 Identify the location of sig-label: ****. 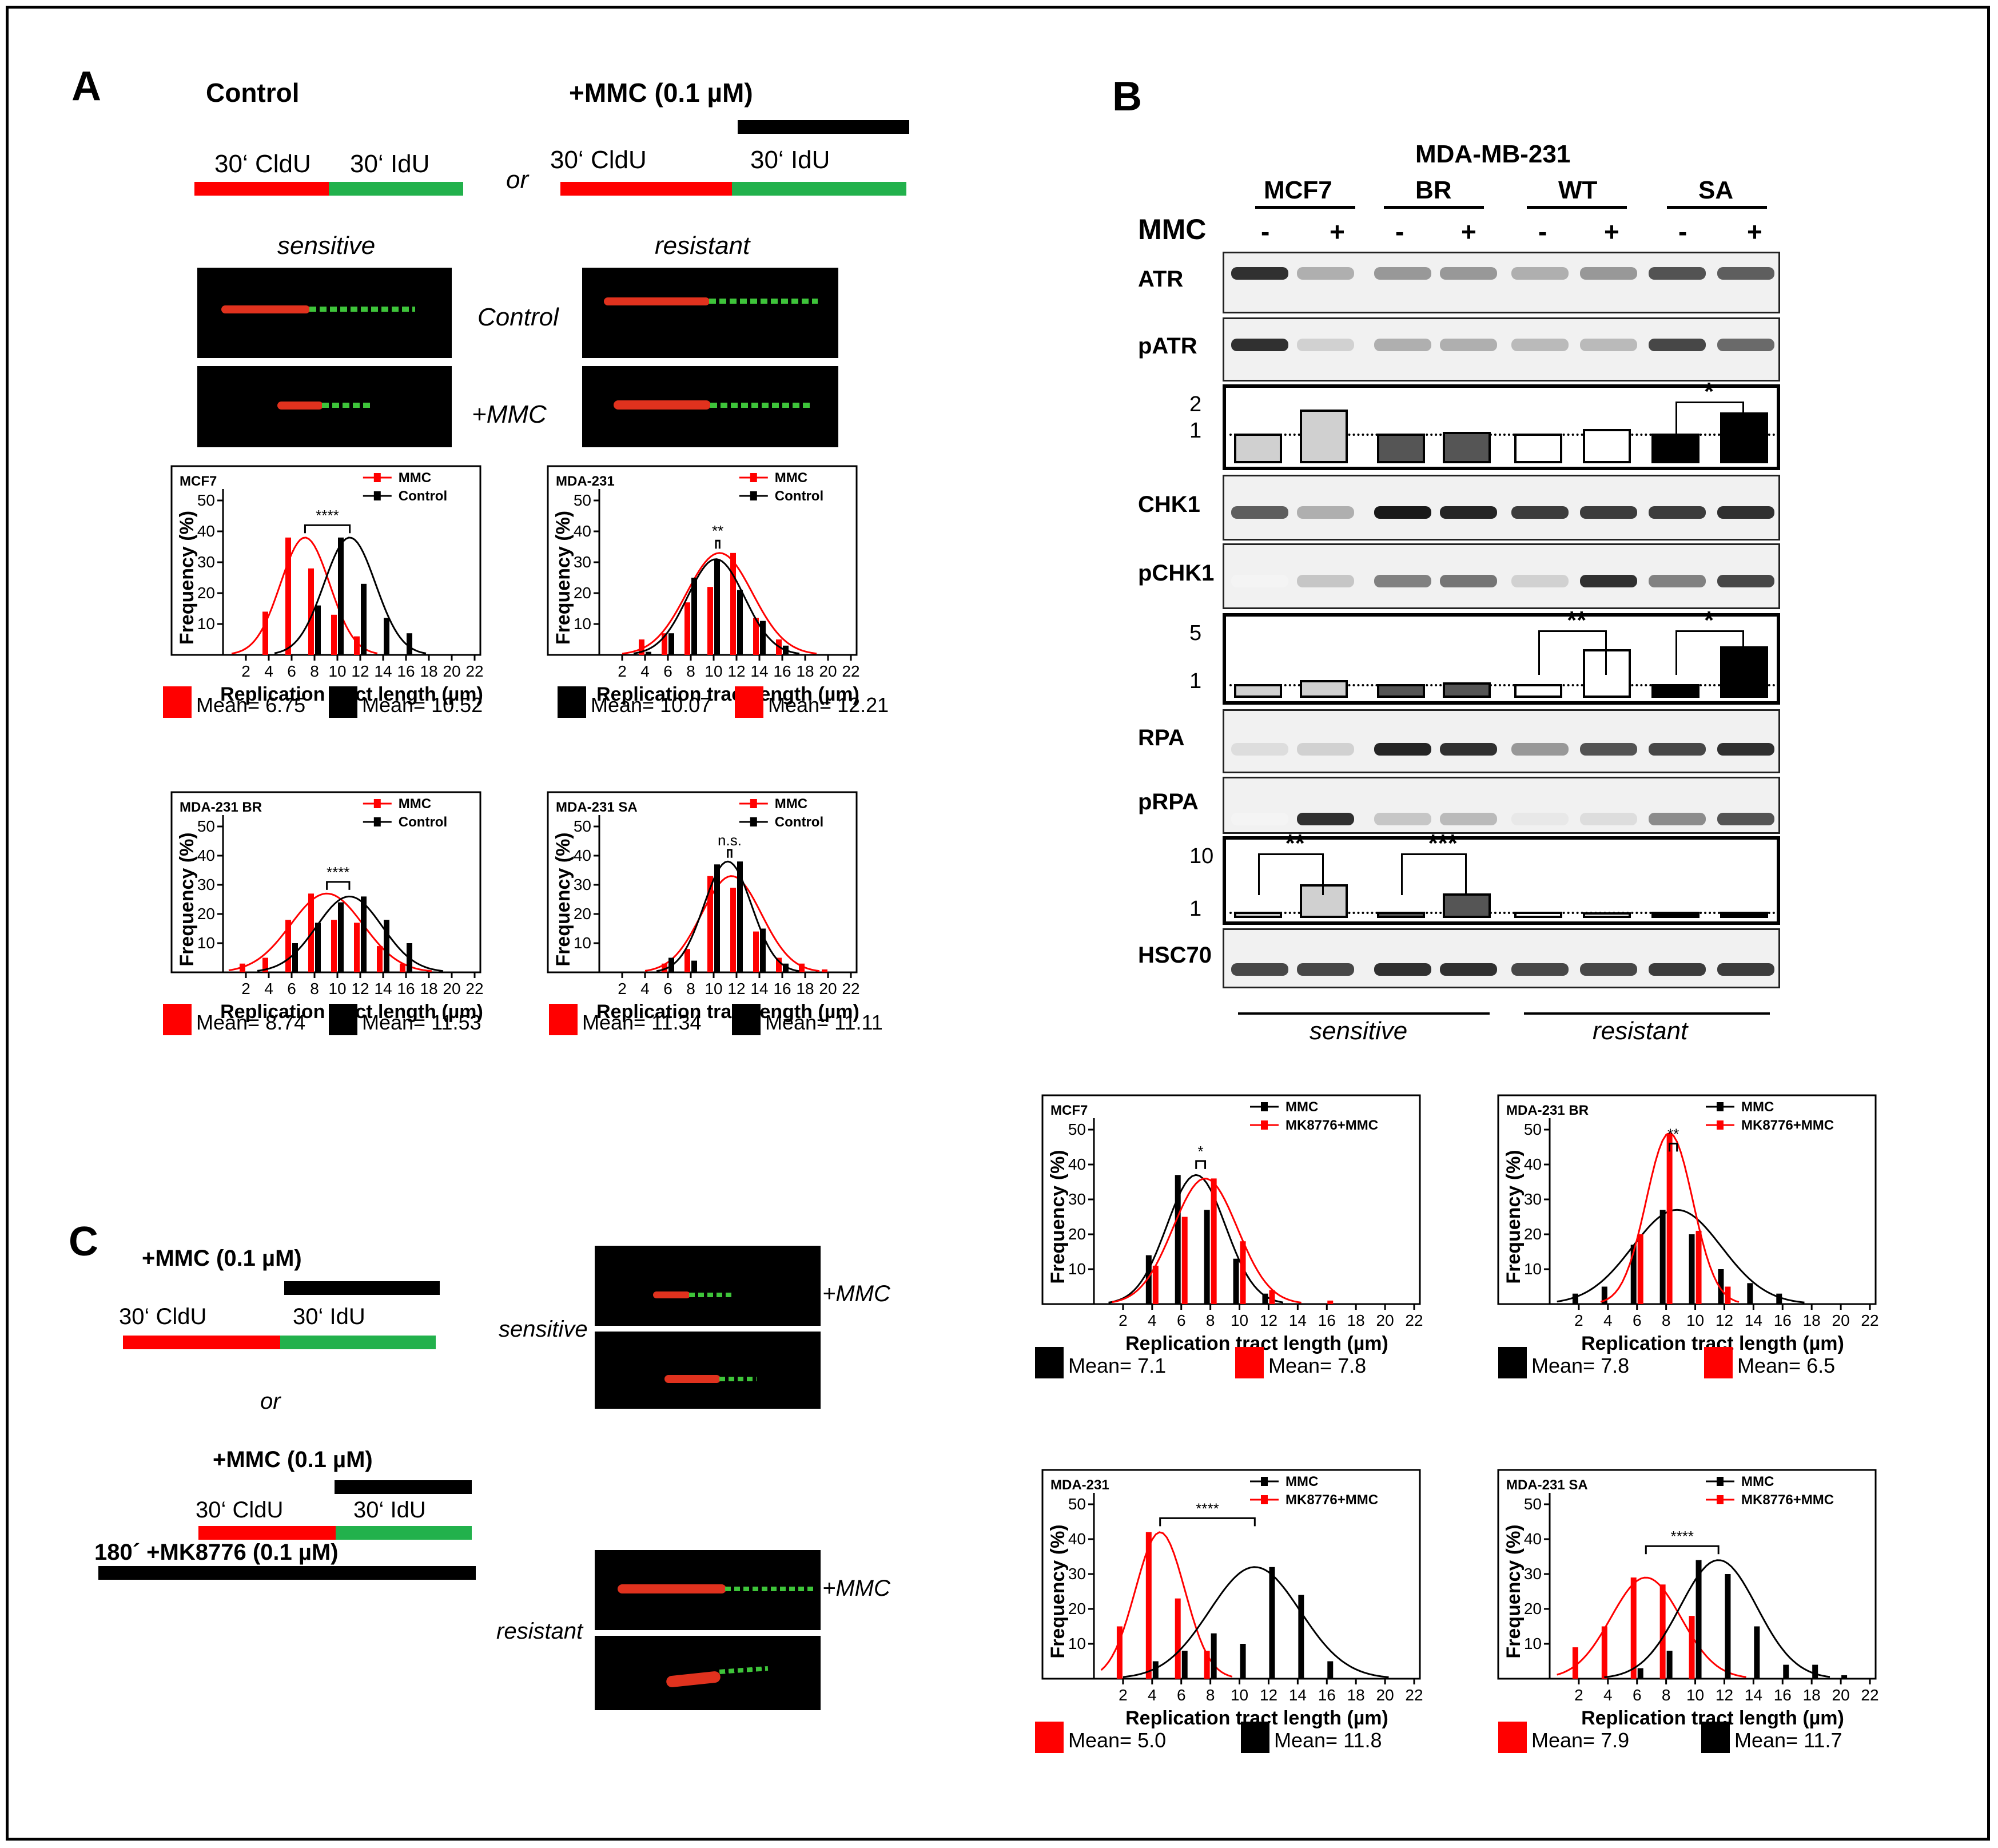
(328, 515).